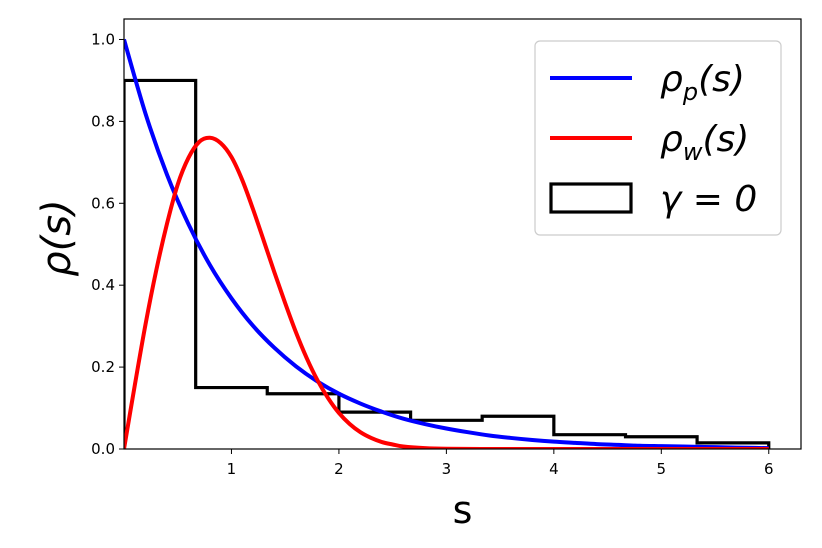 This screenshot has height=548, width=822. I want to click on y-tick-label: 1.0, so click(103, 39).